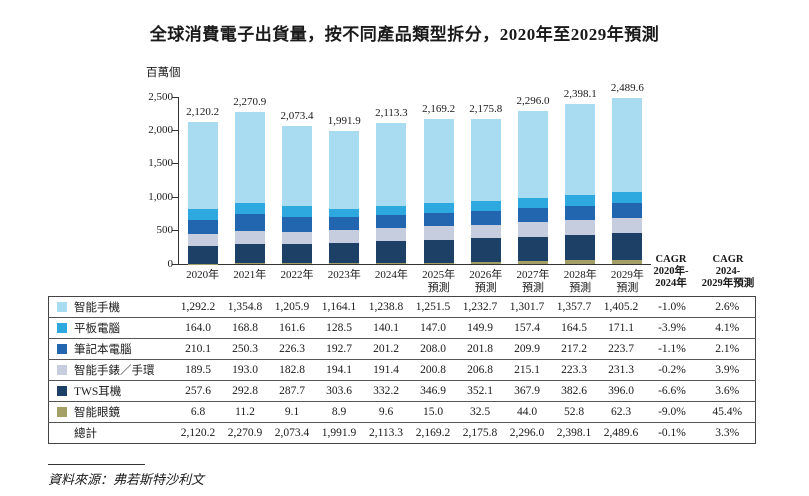 The width and height of the screenshot is (809, 496). I want to click on table-value-cell: -1.1%, so click(672, 349).